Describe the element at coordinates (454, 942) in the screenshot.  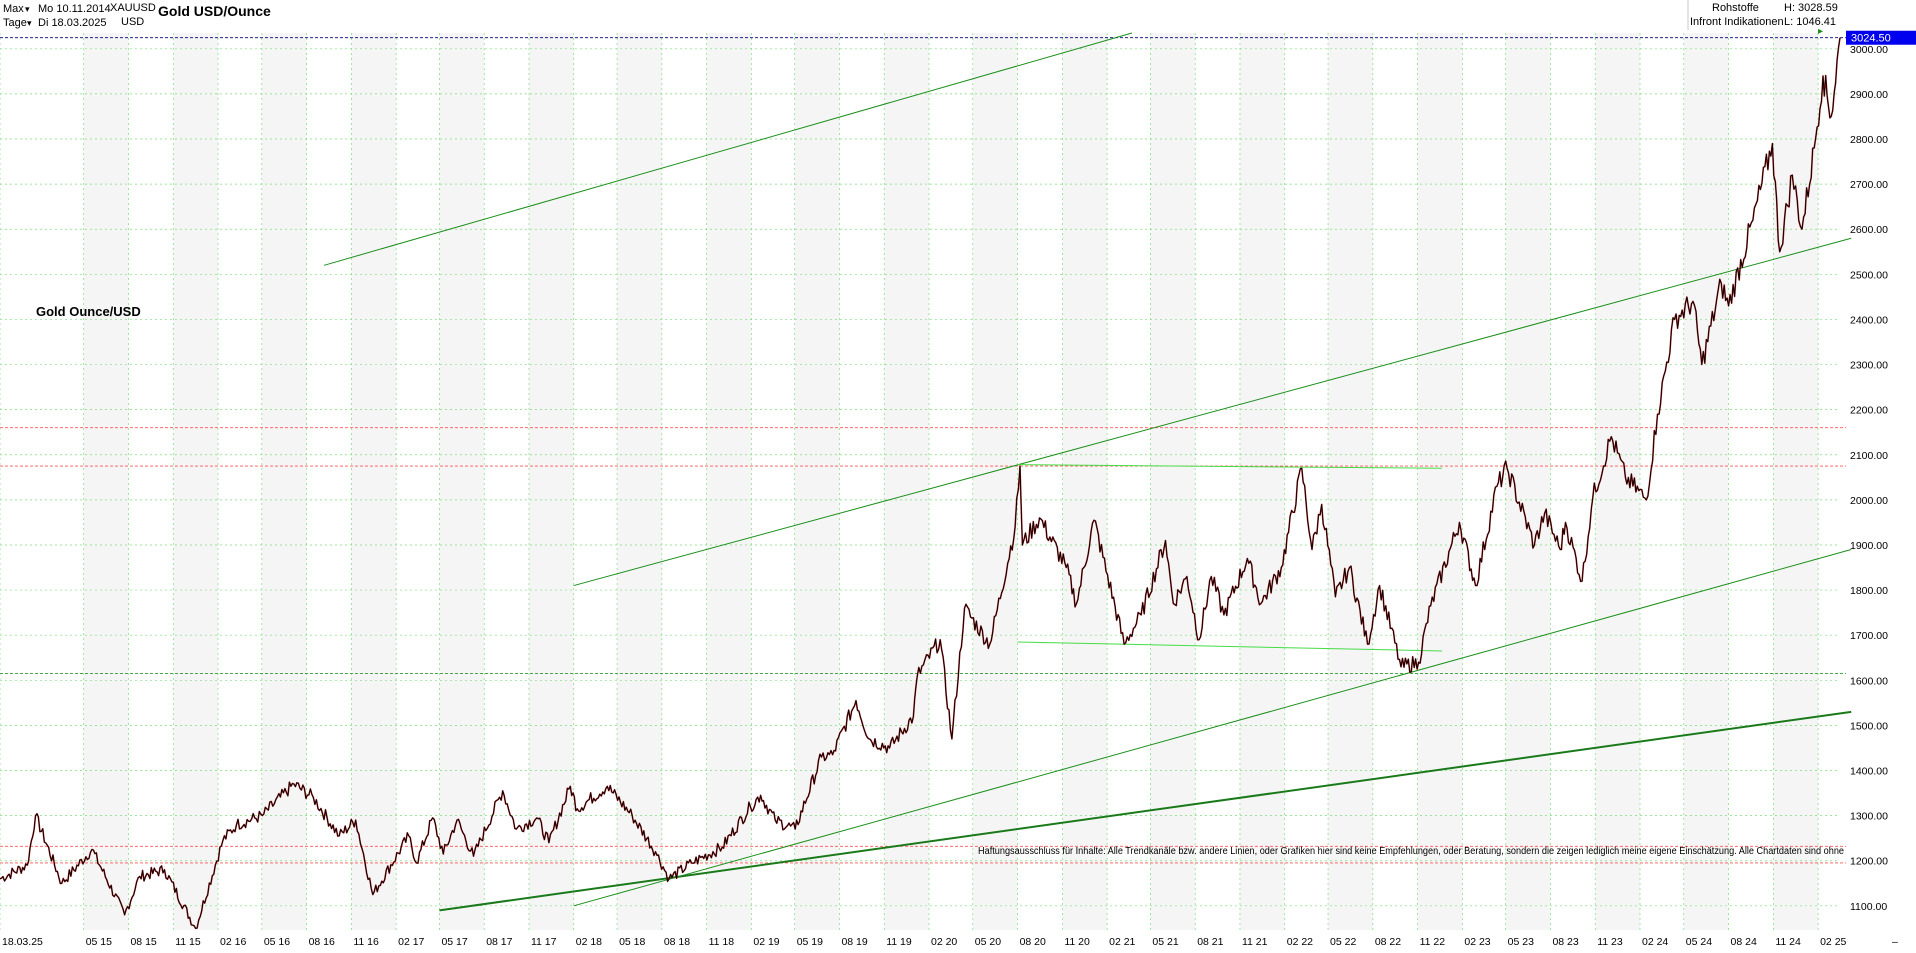
I see `x-tick-label: 05 17` at that location.